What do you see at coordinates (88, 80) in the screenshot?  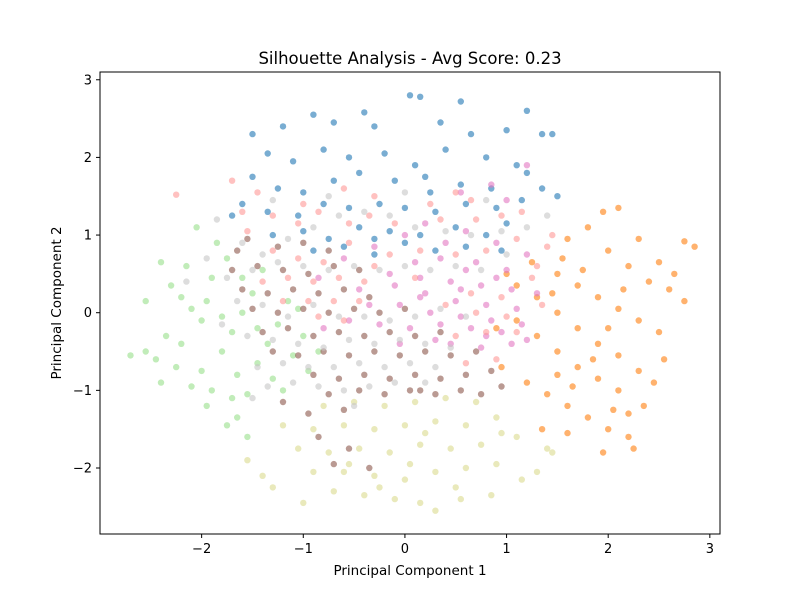 I see `y-tick-label: 3` at bounding box center [88, 80].